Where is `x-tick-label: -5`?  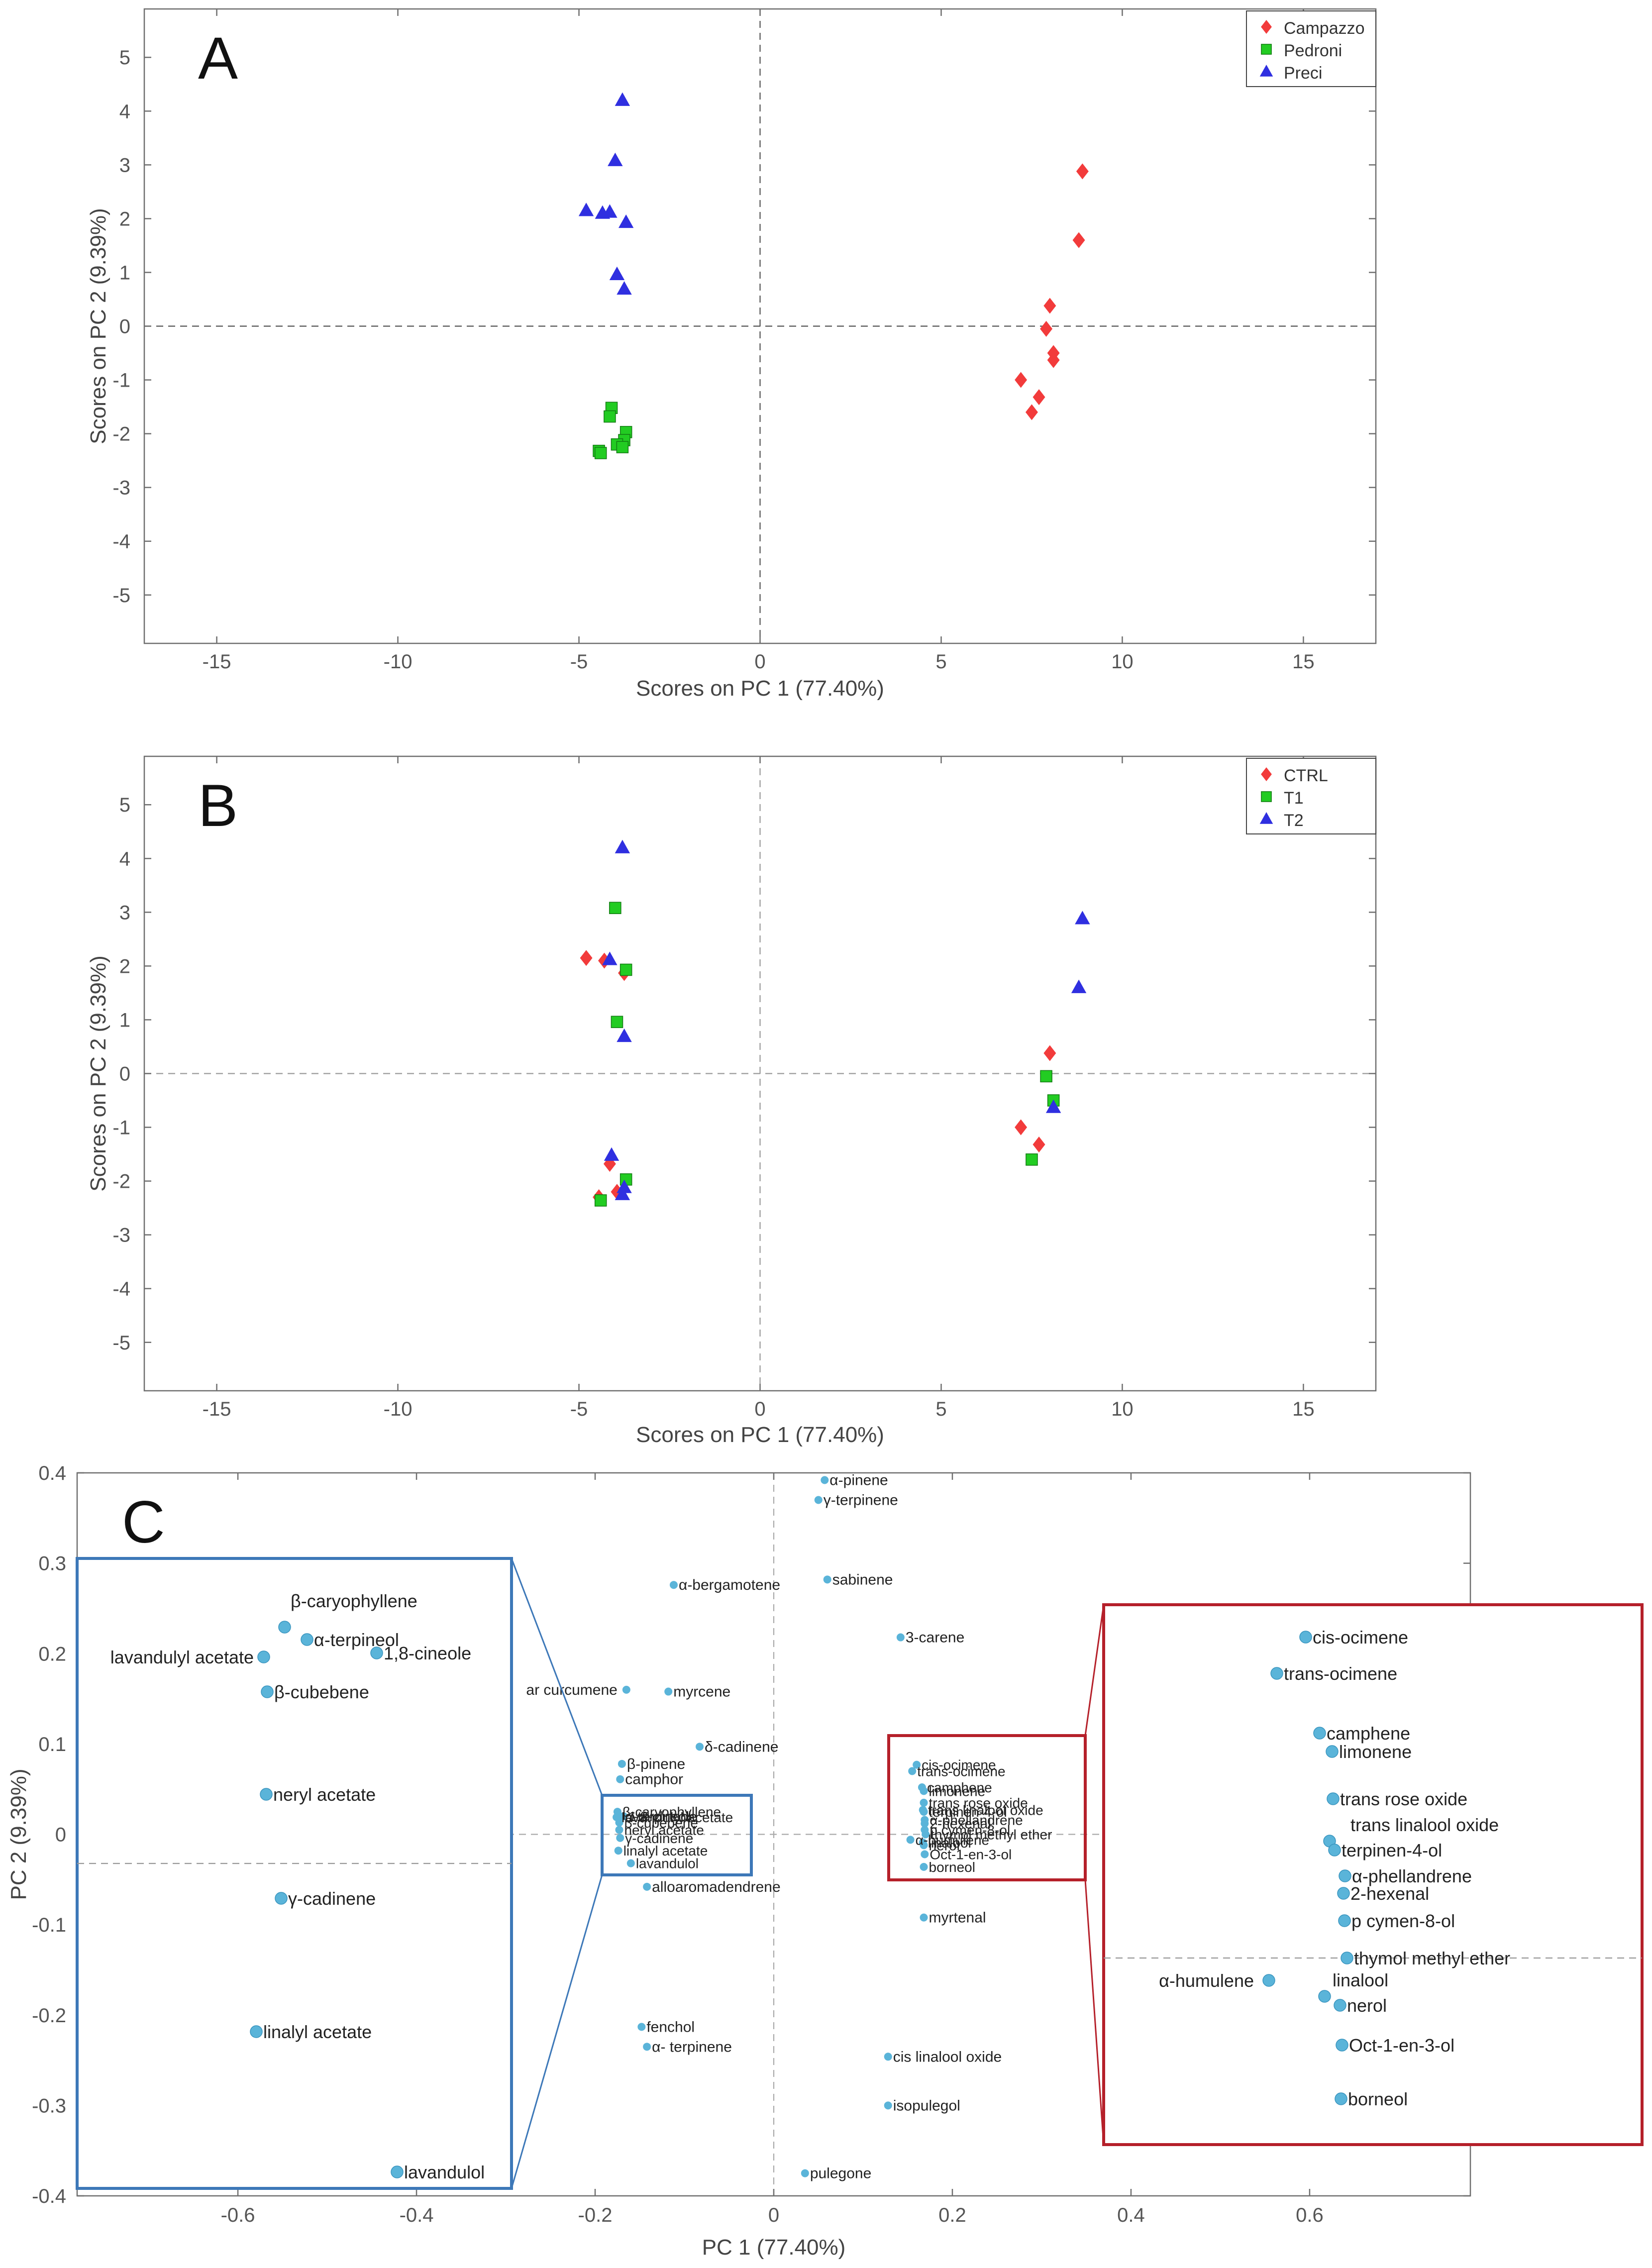
x-tick-label: -5 is located at coordinates (579, 662).